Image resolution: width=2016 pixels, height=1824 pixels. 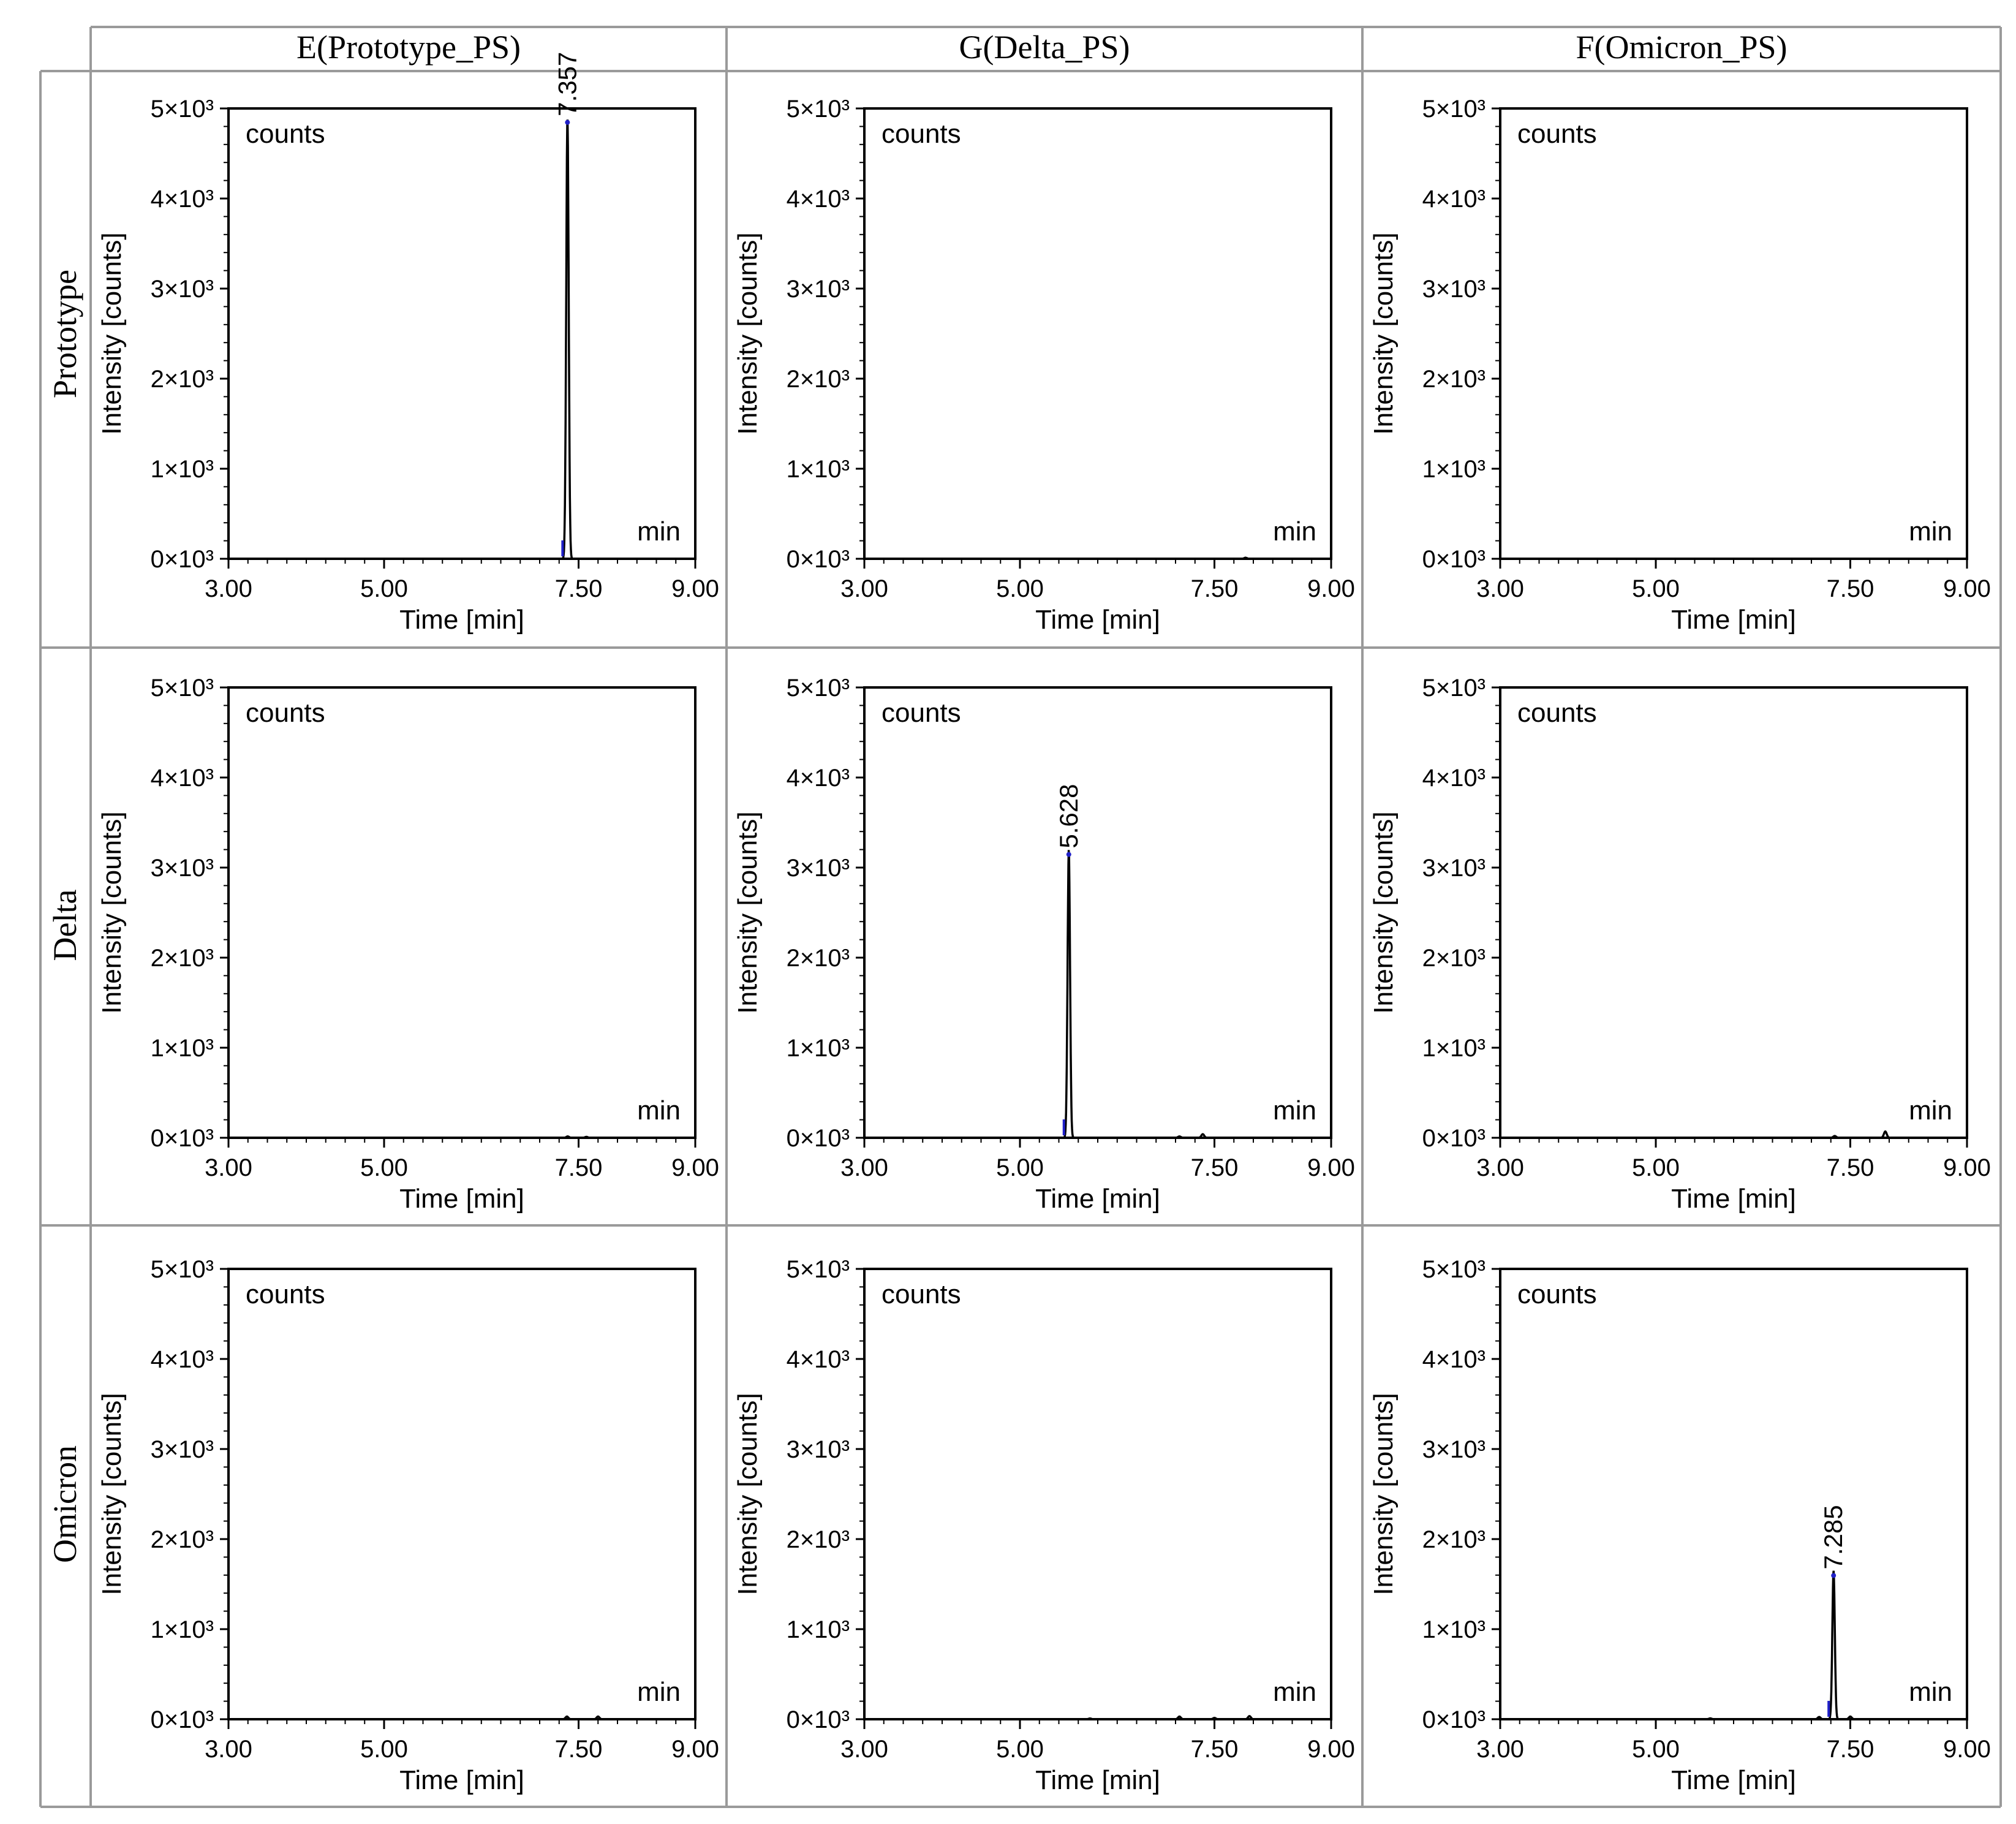 I want to click on peak-label: 5.628, so click(x=1068, y=816).